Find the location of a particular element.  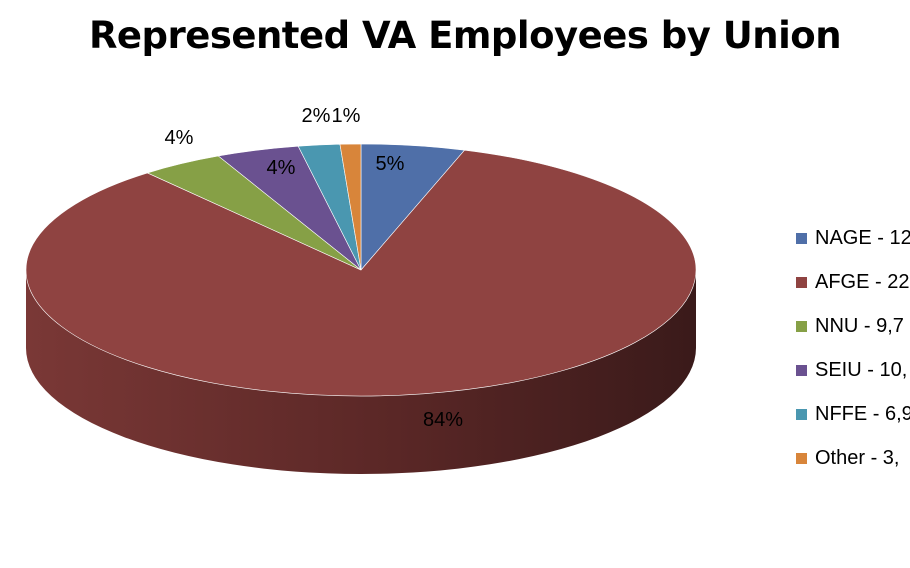

legend-label: AFGE - 22 is located at coordinates (862, 281).